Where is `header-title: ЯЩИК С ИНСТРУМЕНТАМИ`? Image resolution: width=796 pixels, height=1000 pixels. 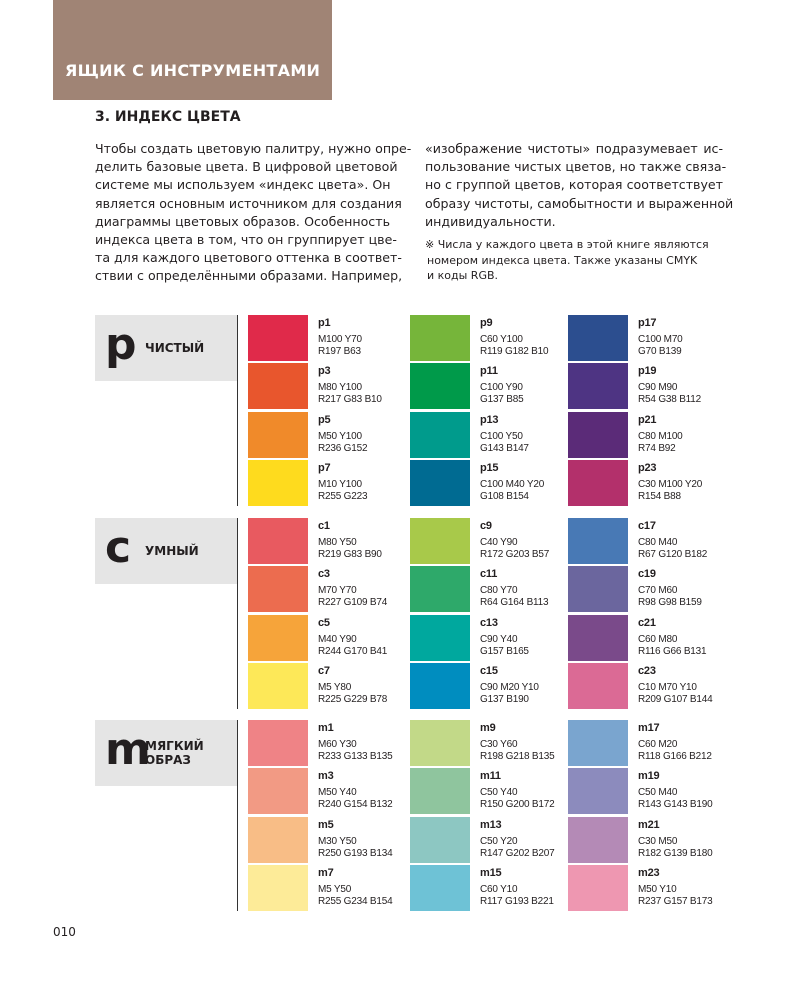 header-title: ЯЩИК С ИНСТРУМЕНТАМИ is located at coordinates (193, 70).